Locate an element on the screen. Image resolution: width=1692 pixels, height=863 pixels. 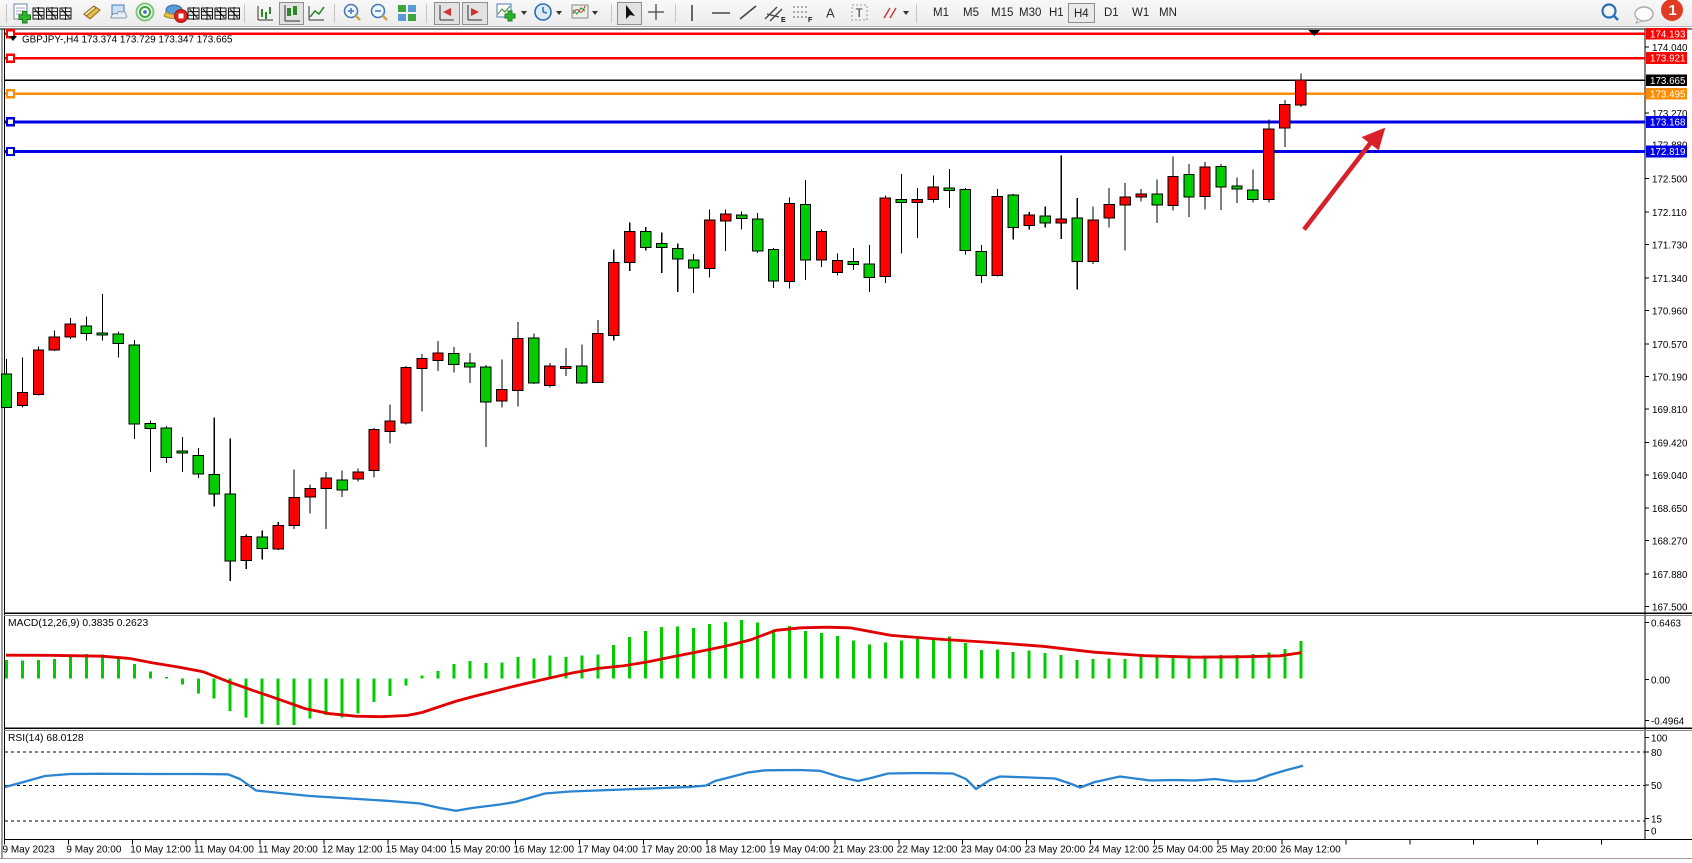
svg-text: 173.665 is located at coordinates (1668, 81).